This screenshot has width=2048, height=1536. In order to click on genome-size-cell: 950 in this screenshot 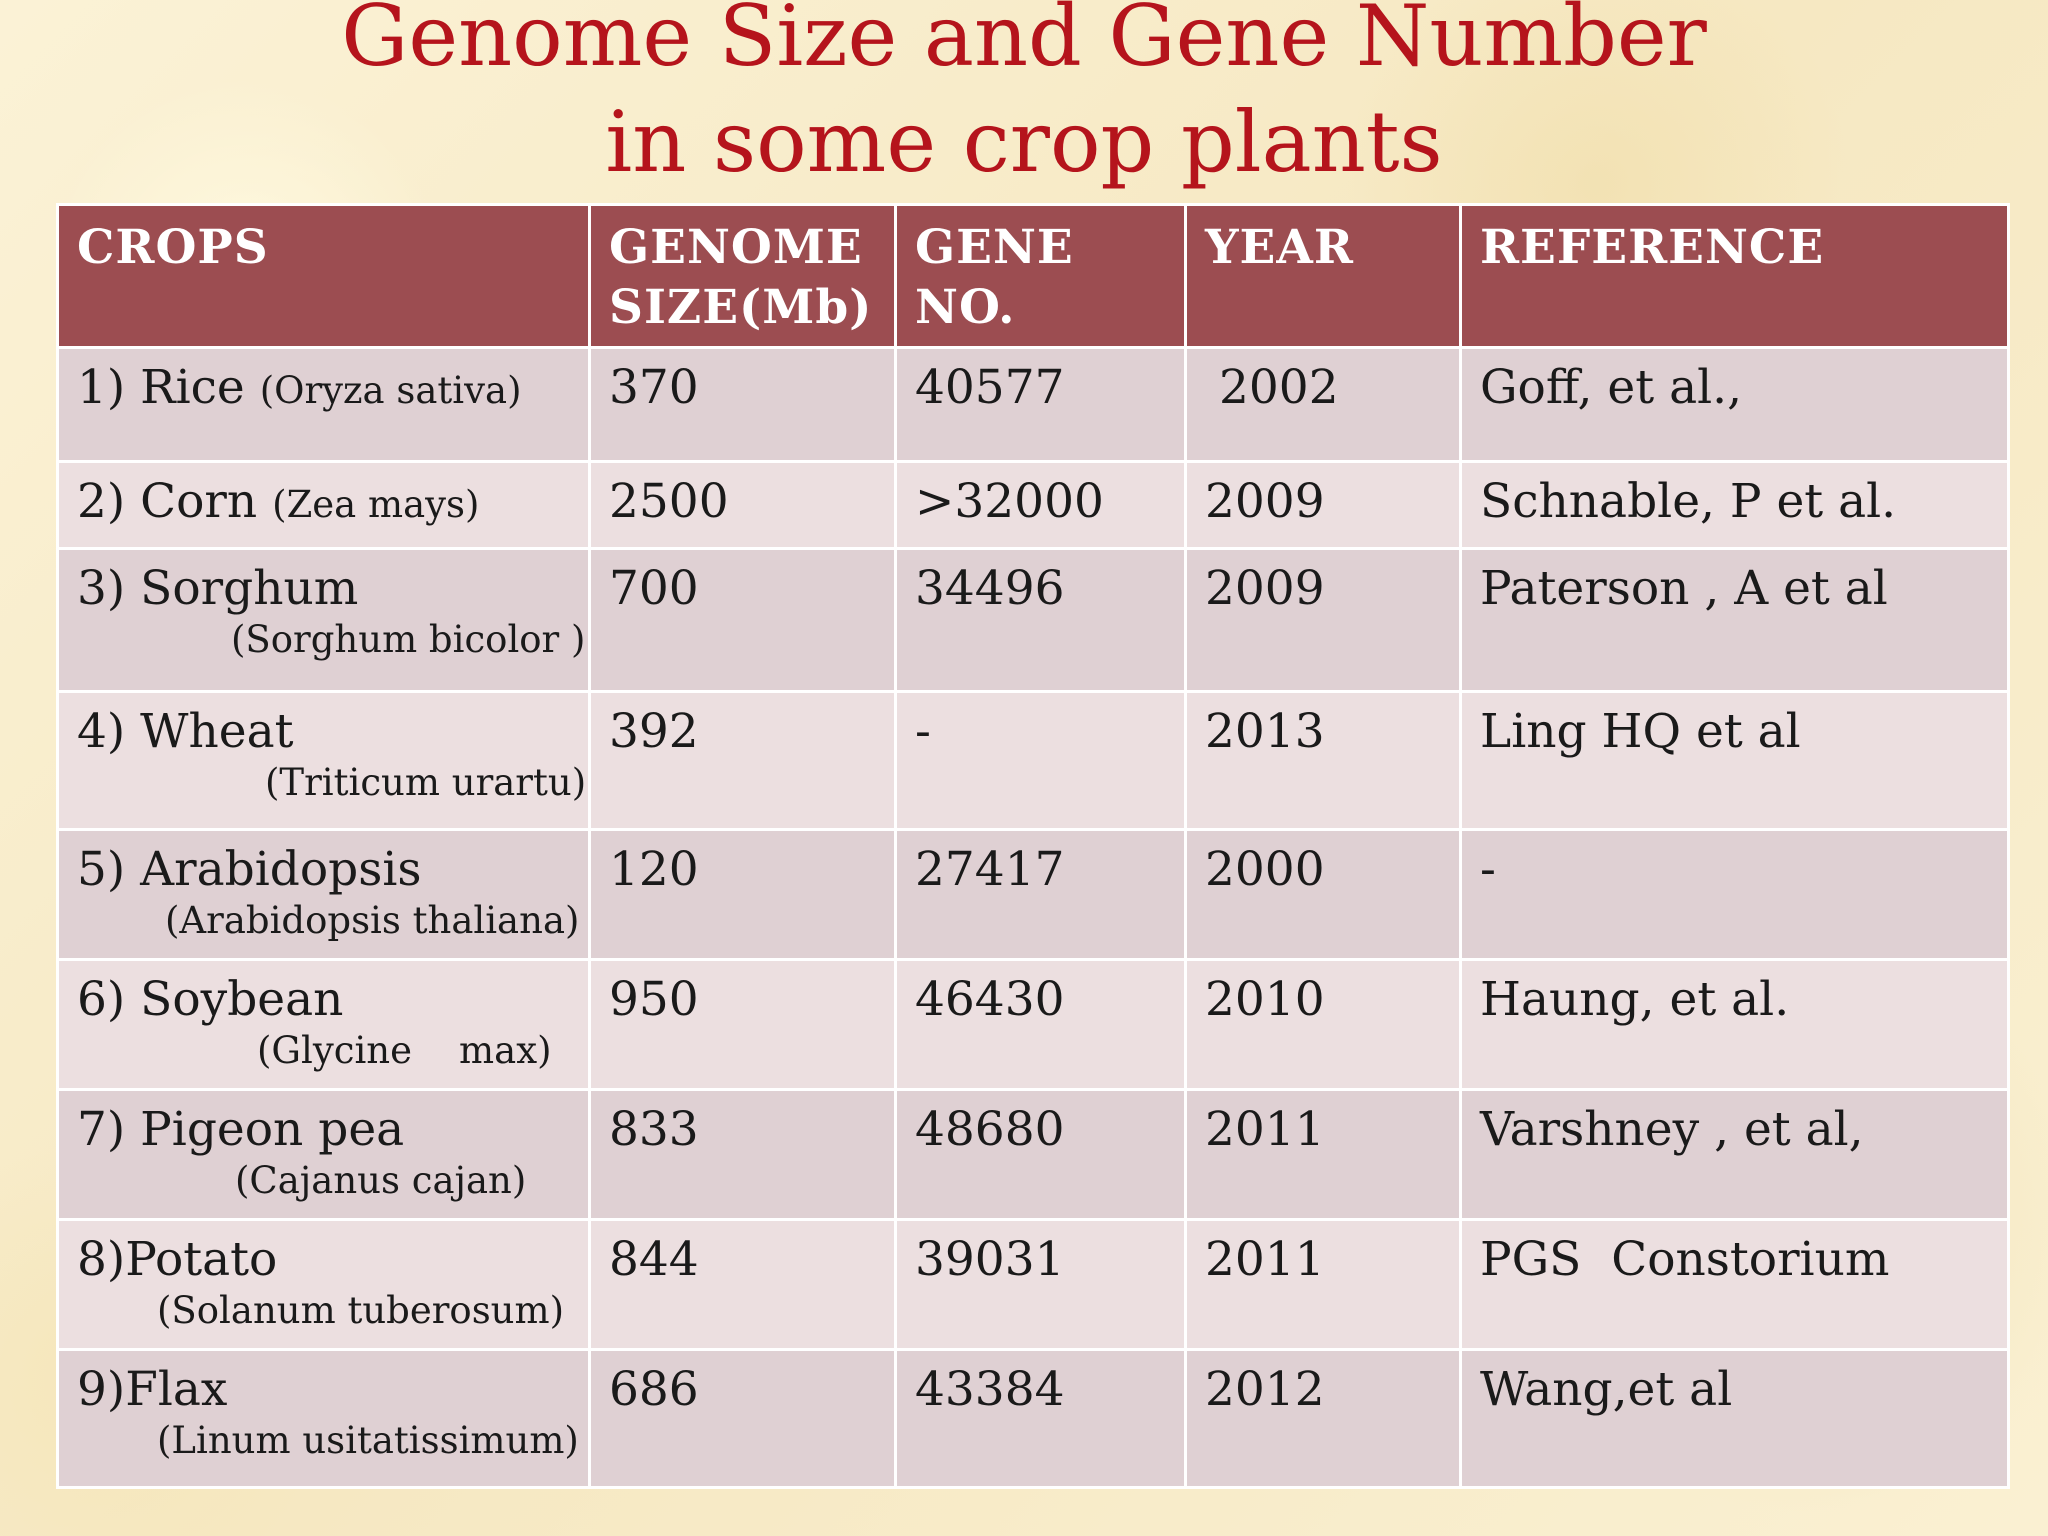, I will do `click(742, 1024)`.